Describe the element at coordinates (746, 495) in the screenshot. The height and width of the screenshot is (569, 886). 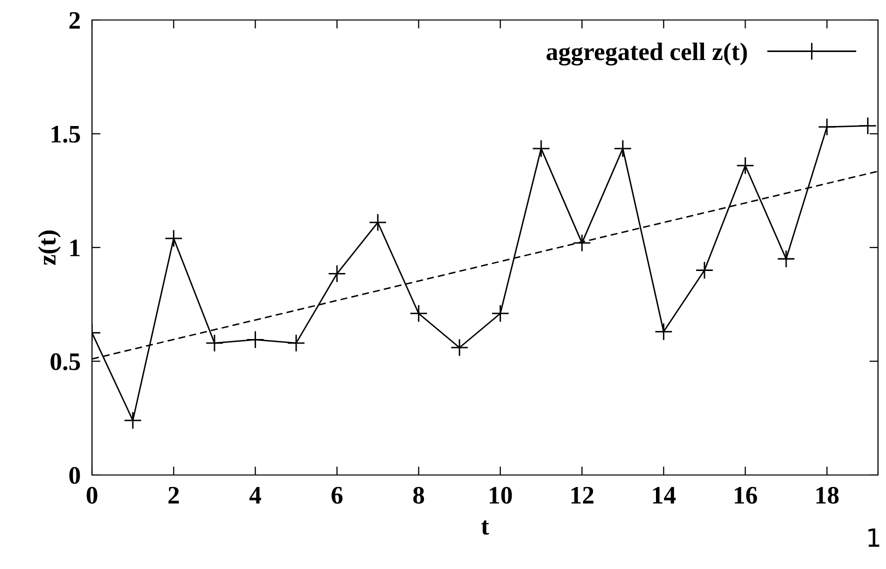
I see `x-tick-label: 16` at that location.